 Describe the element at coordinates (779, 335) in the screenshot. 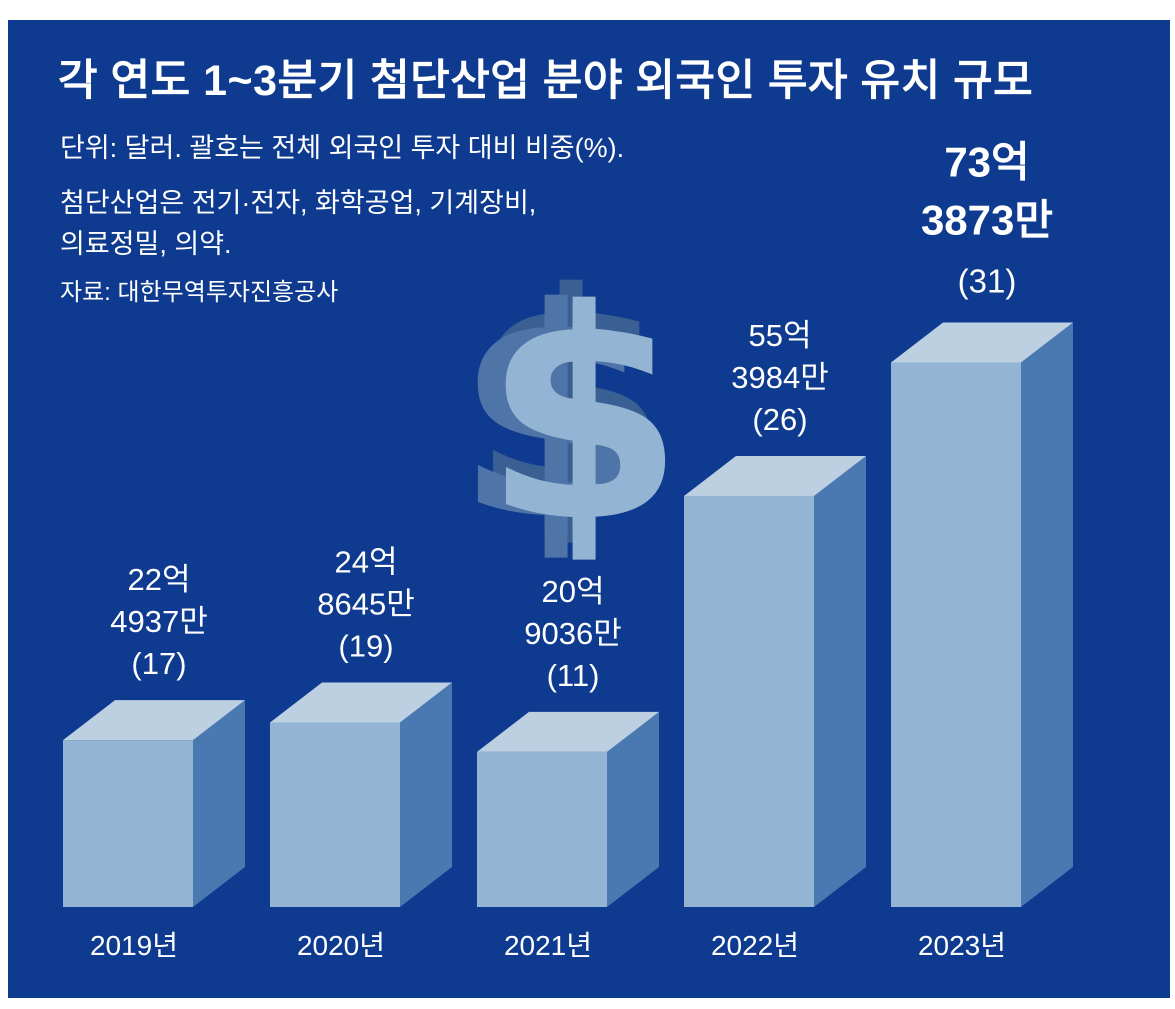

I see `value-label: 55억` at that location.